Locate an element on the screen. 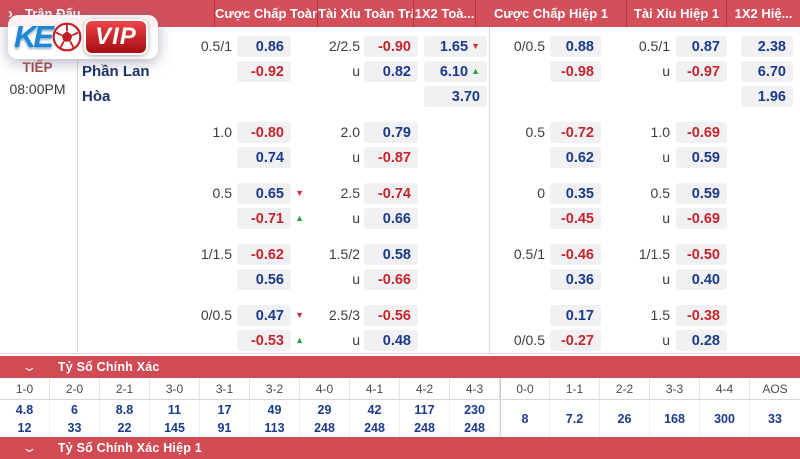  handicap-odds: -0.80 is located at coordinates (264, 132).